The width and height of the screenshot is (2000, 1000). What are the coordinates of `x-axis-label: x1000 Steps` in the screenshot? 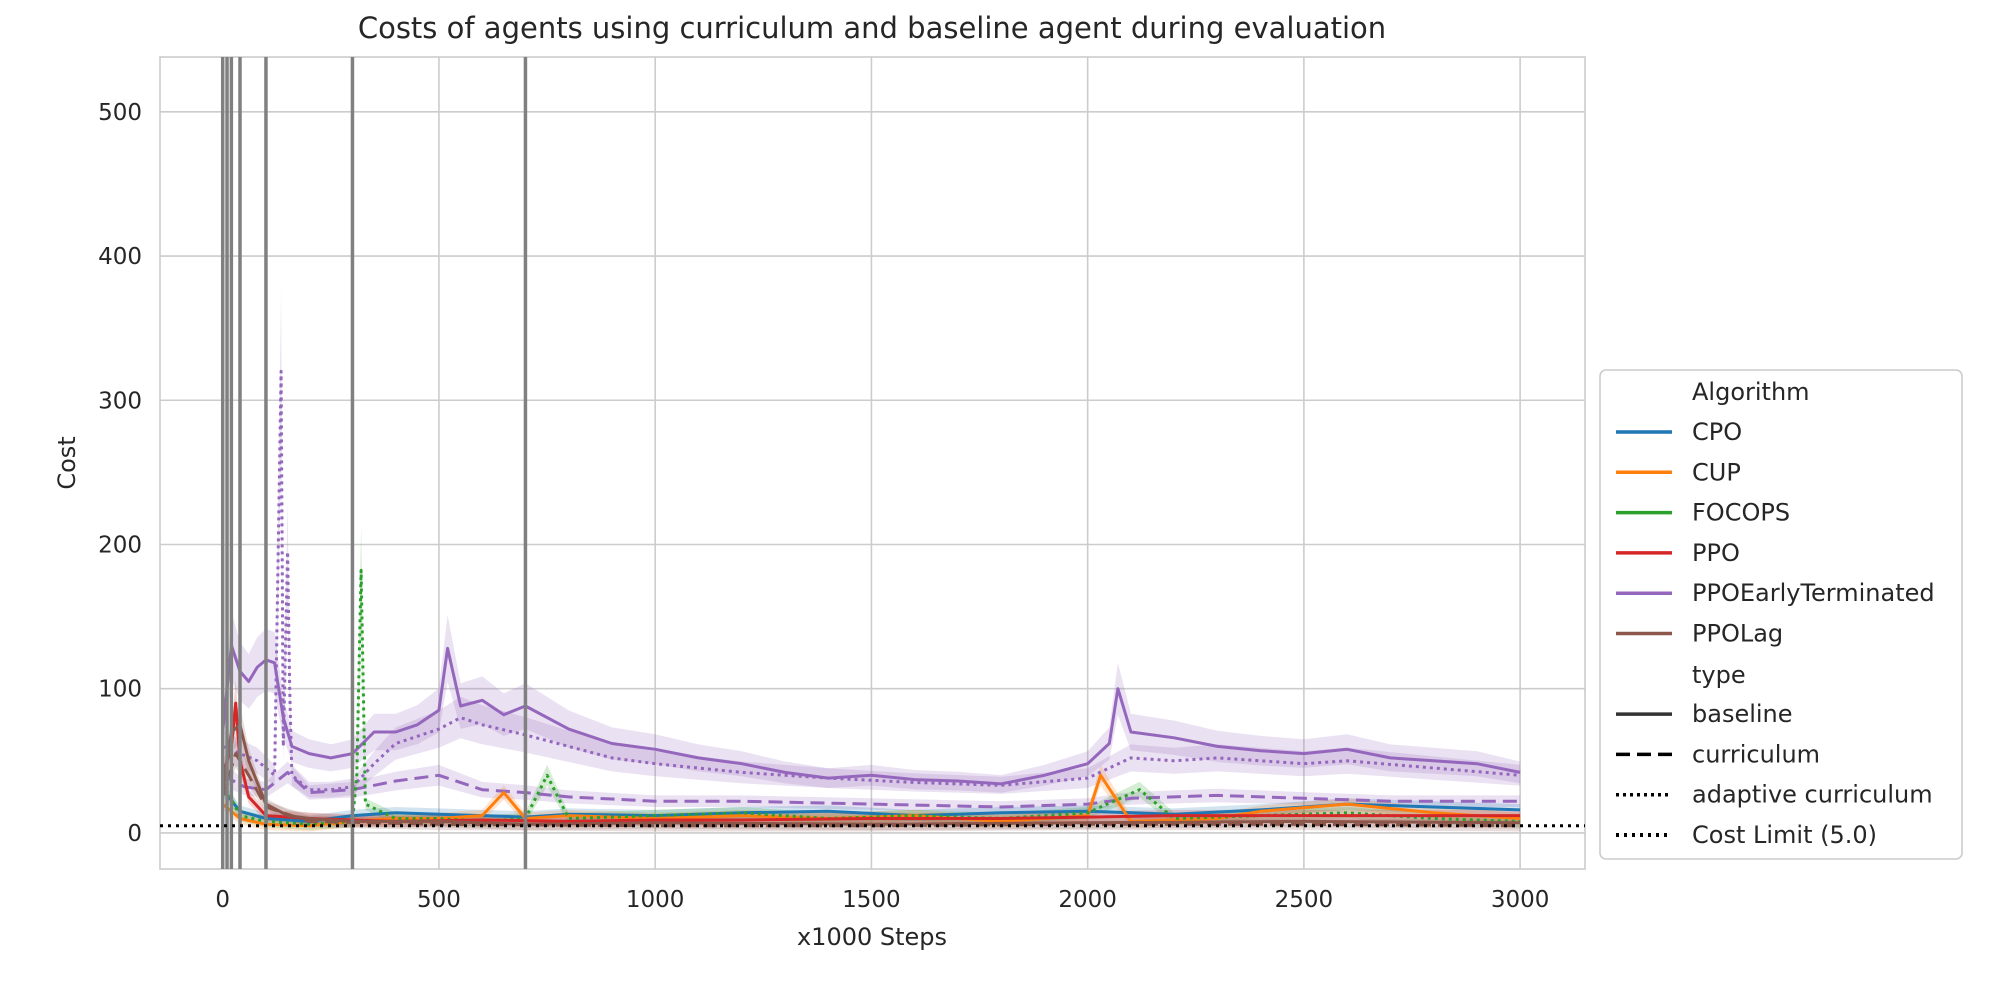 It's located at (872, 937).